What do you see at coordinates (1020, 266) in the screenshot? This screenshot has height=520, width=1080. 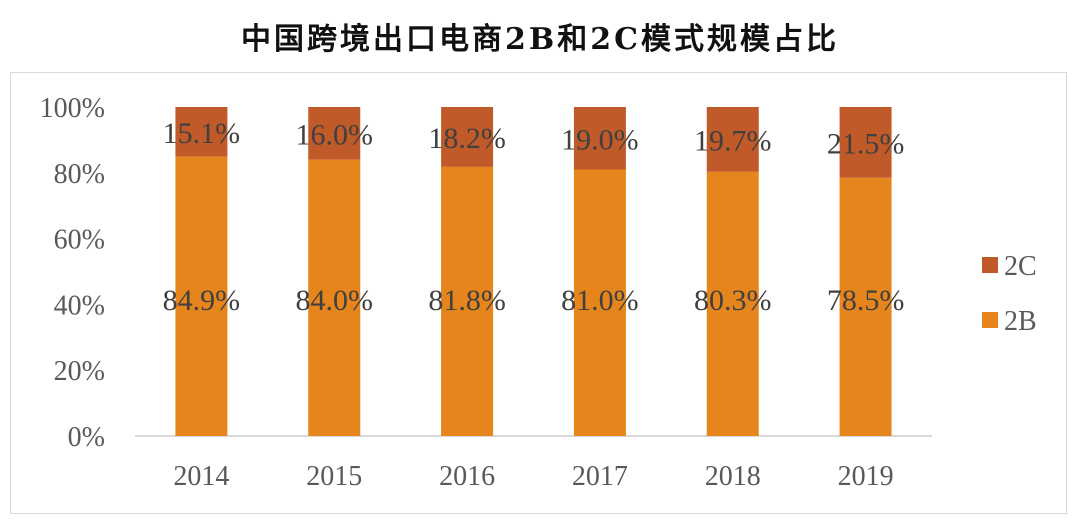 I see `legend-label-2c: 2C` at bounding box center [1020, 266].